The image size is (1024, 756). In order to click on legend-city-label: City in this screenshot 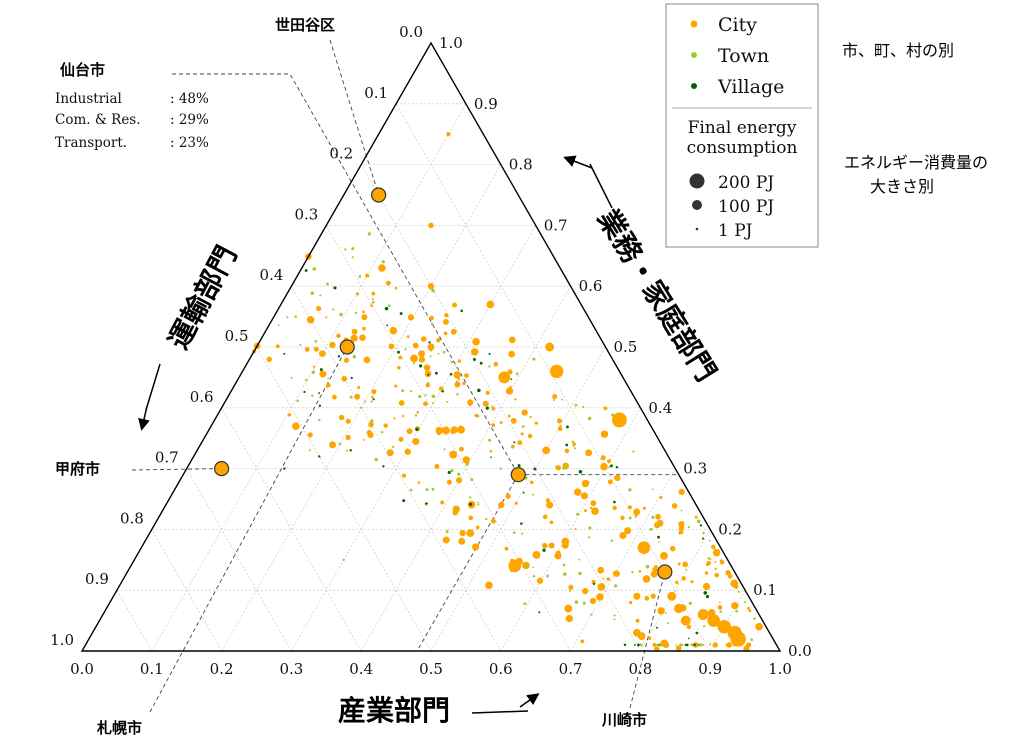, I will do `click(737, 25)`.